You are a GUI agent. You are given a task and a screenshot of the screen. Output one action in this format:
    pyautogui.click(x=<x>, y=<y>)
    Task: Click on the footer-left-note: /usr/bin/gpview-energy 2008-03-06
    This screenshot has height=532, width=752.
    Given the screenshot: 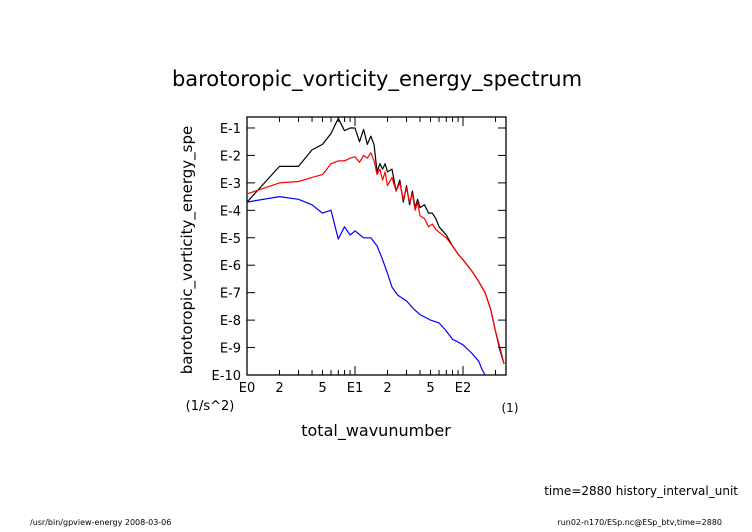 What is the action you would take?
    pyautogui.click(x=100, y=522)
    